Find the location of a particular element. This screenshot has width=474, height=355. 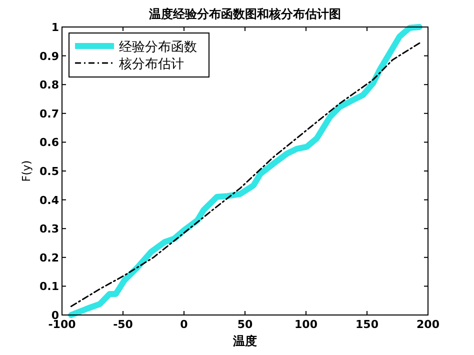

y-tick-label: 1 is located at coordinates (55, 27).